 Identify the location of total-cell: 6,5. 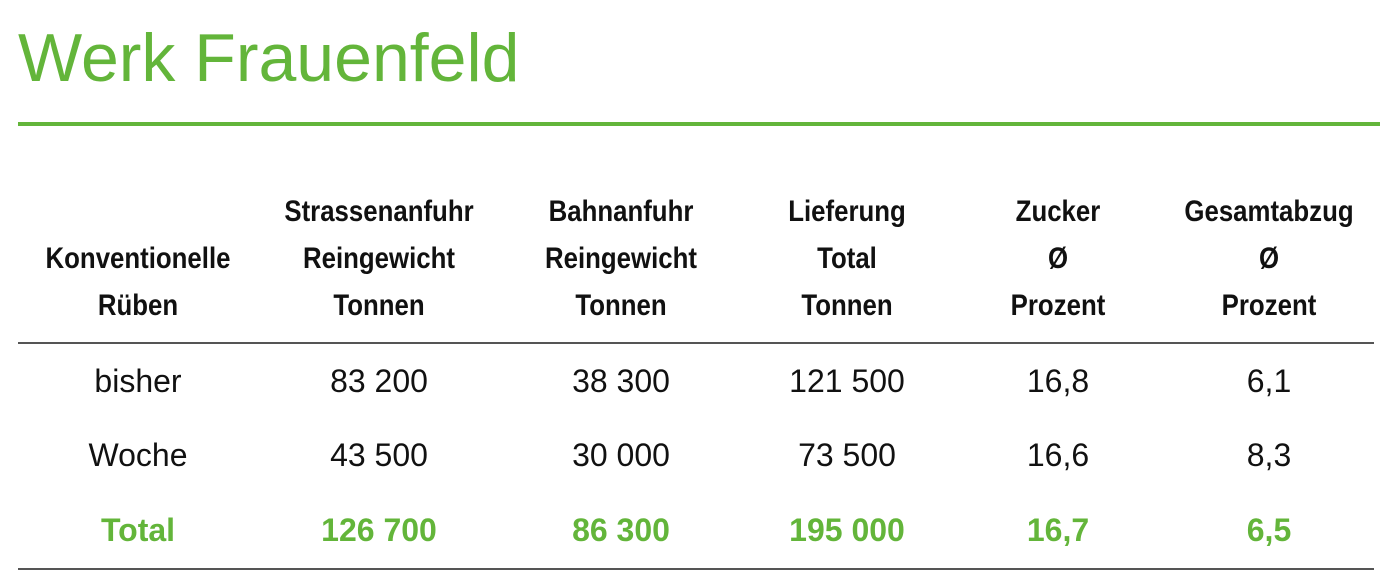
(1269, 531).